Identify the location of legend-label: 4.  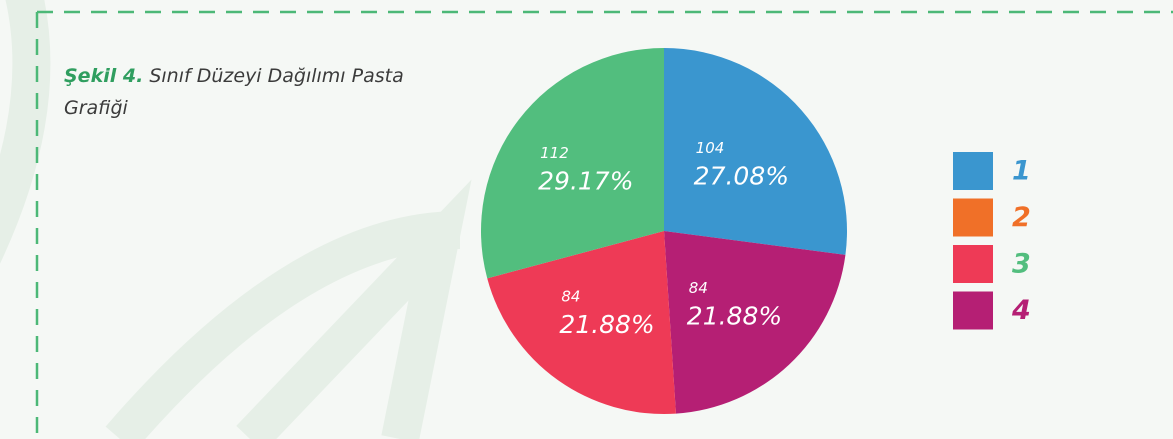
(1021, 310).